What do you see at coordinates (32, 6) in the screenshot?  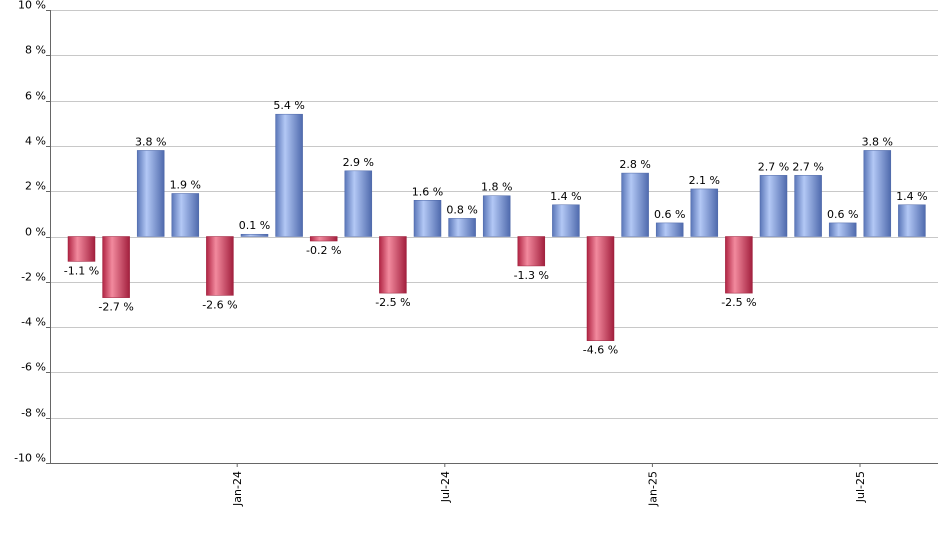 I see `y-tick-label: 10 %` at bounding box center [32, 6].